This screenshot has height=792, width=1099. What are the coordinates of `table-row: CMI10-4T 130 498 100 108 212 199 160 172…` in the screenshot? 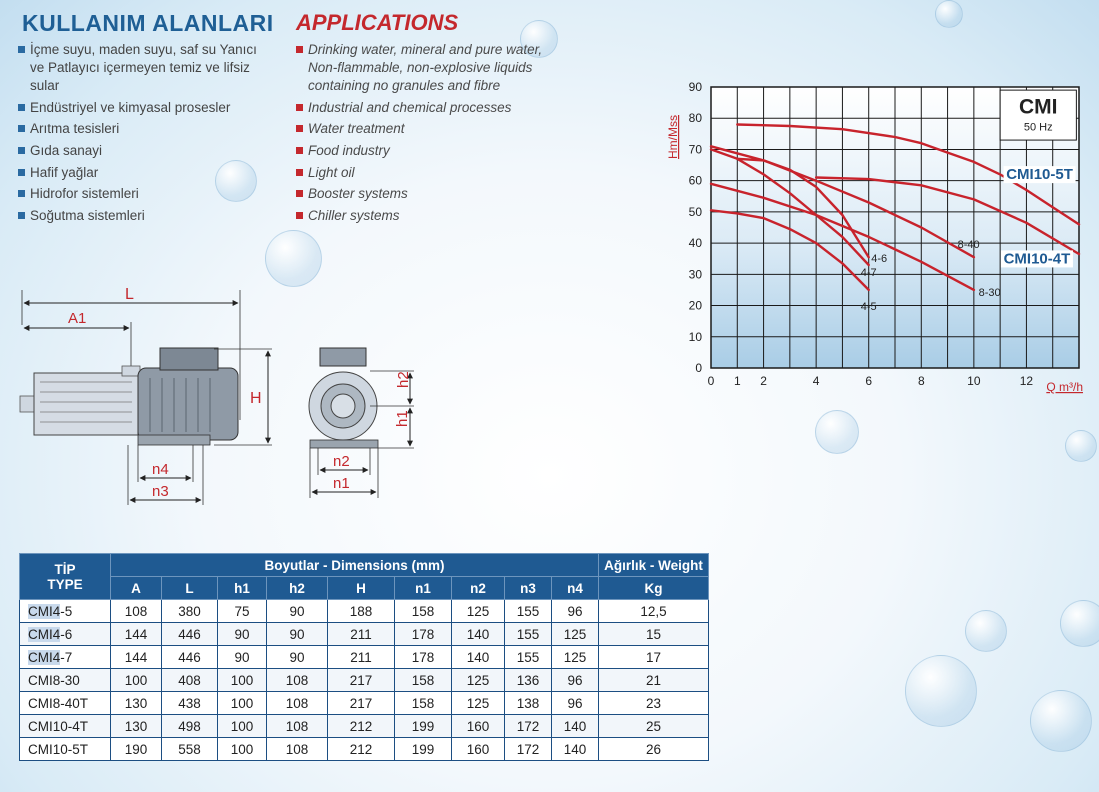 It's located at (364, 726).